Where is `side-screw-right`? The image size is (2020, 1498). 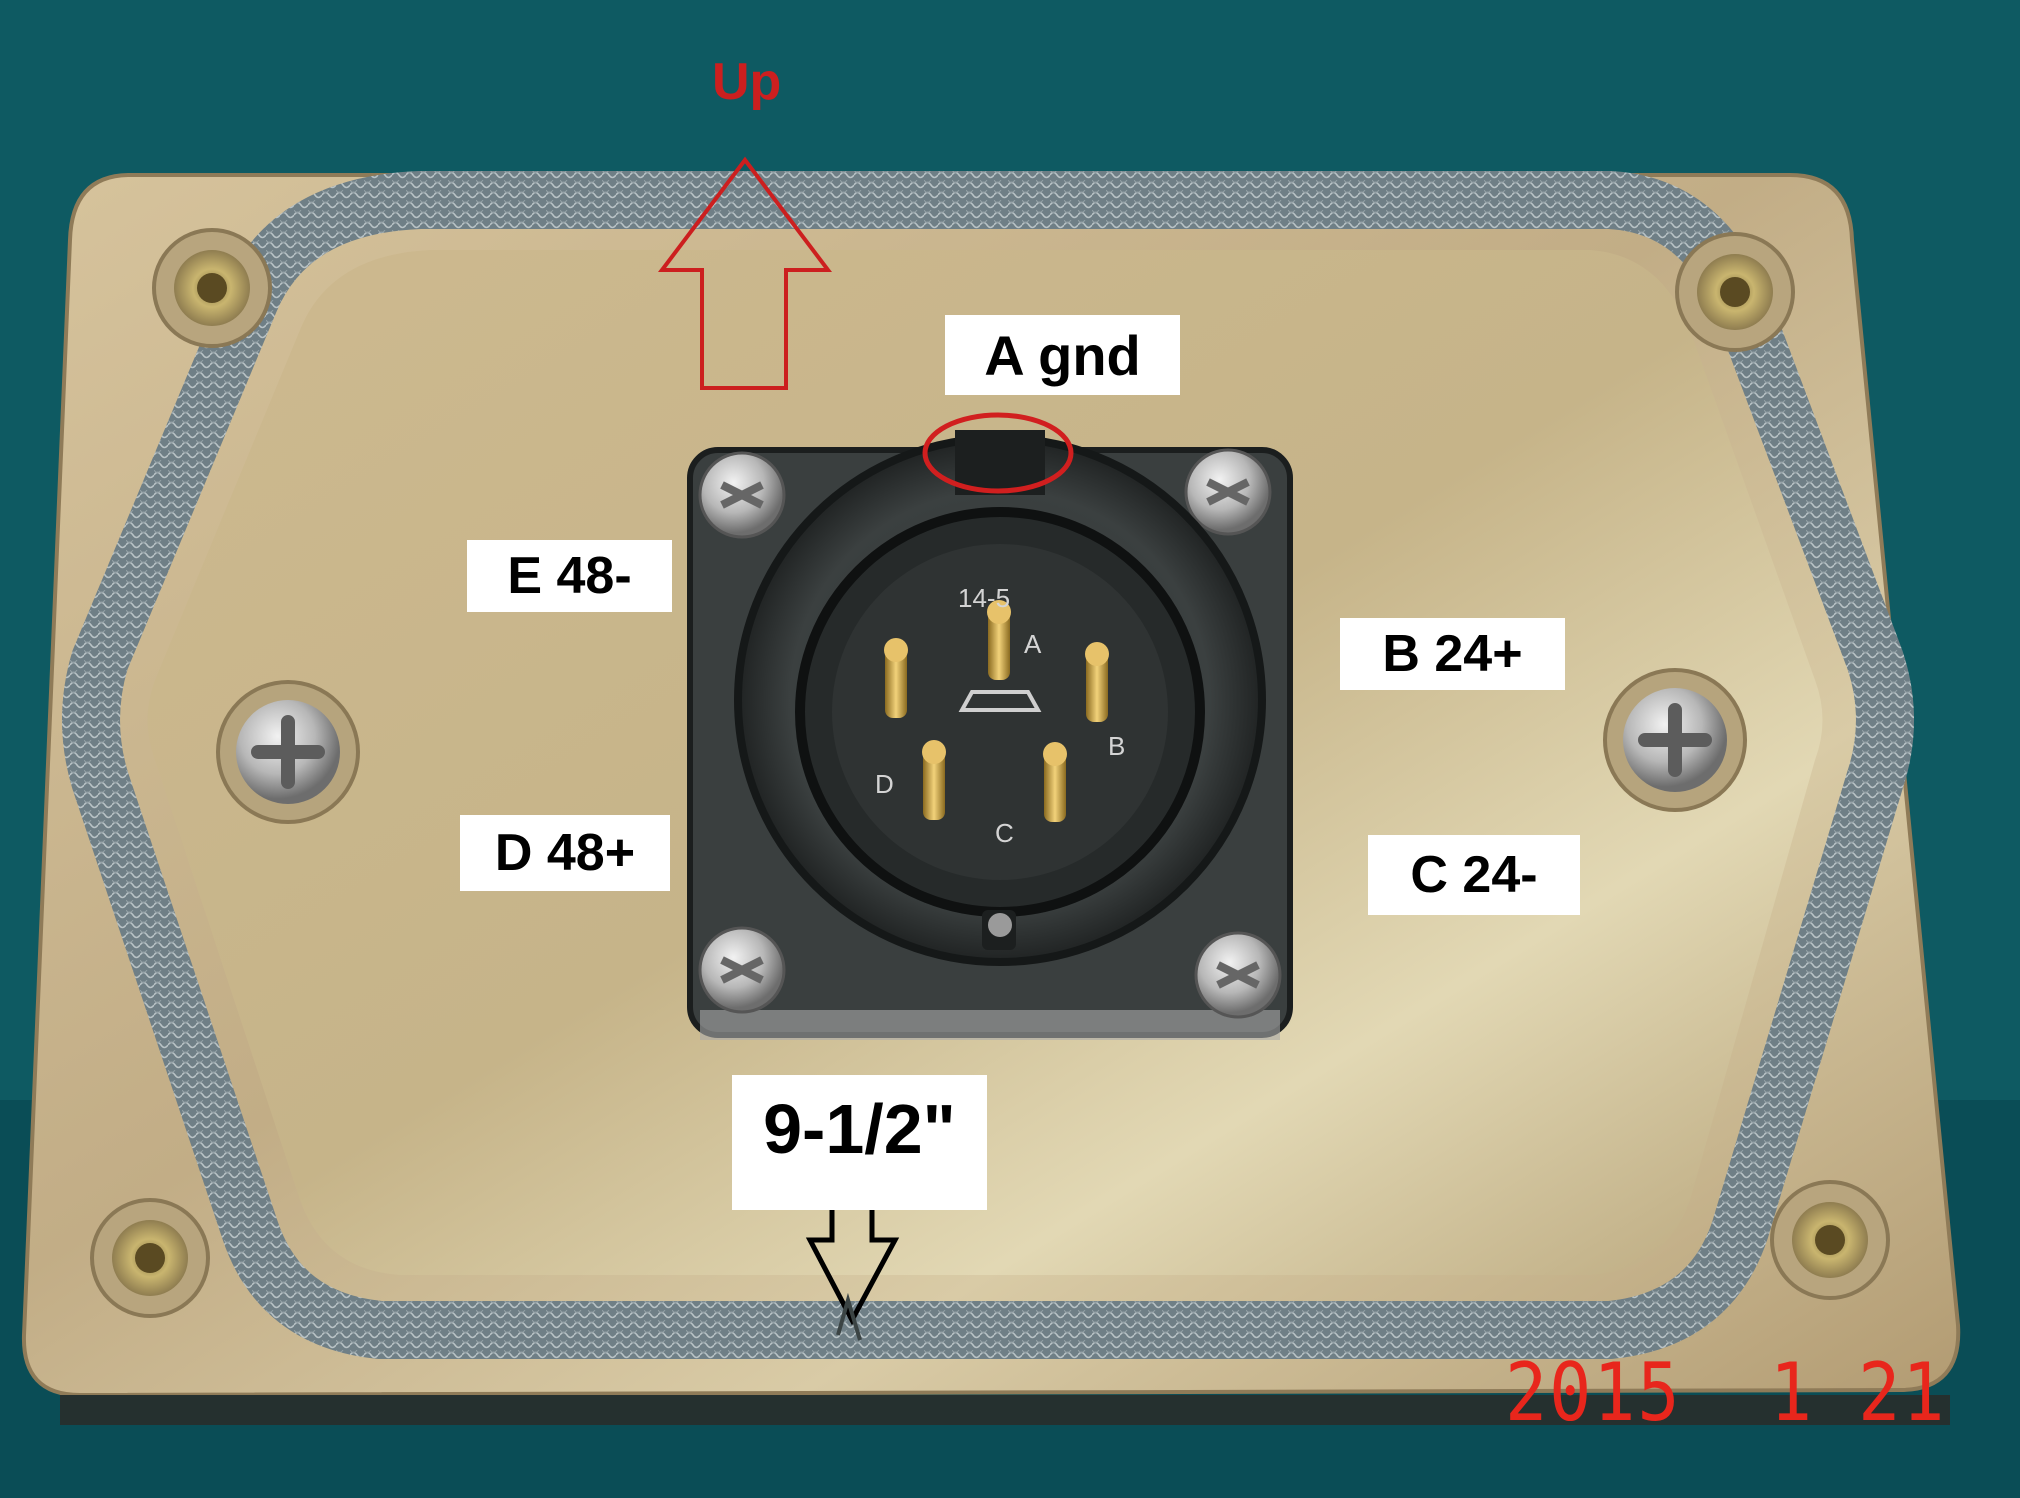
side-screw-right is located at coordinates (1675, 740).